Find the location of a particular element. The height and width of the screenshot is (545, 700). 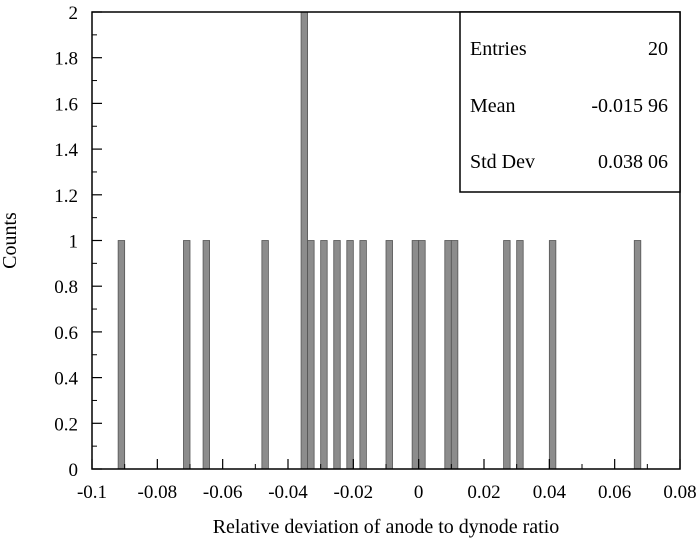

stats-label: Mean is located at coordinates (493, 106).